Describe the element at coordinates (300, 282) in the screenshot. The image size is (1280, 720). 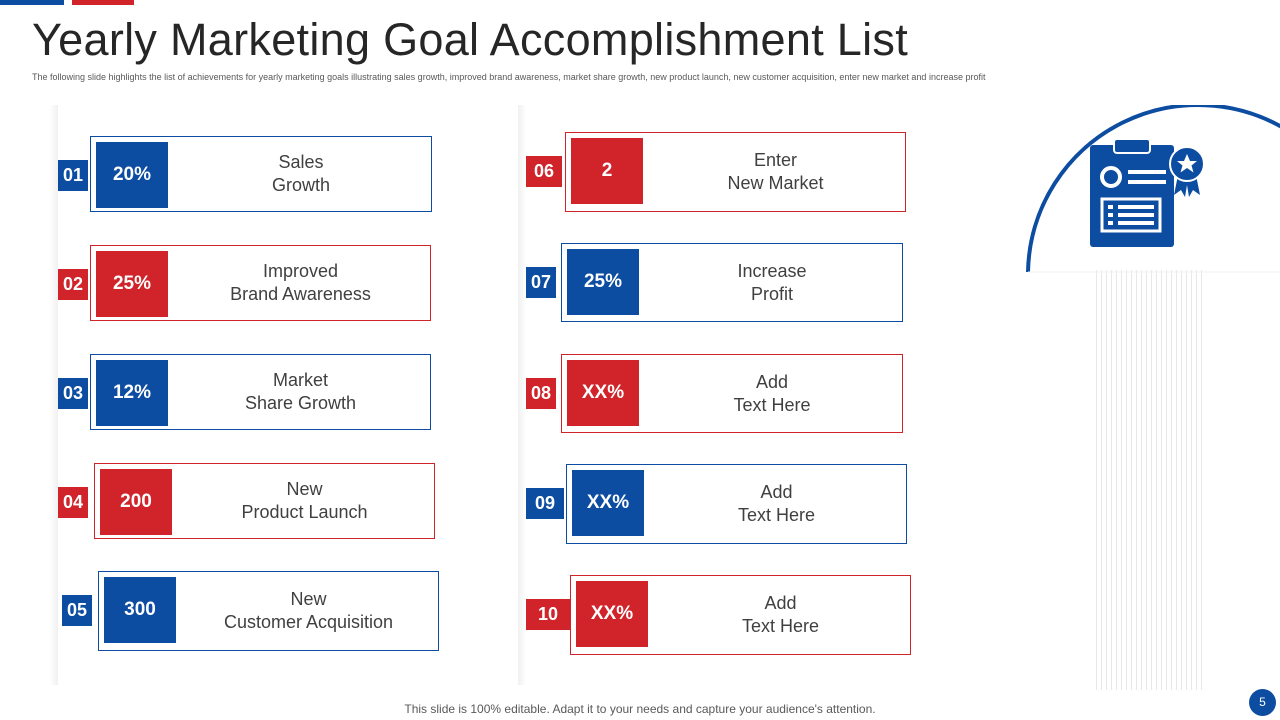
I see `goal-label: Improved Brand Awareness` at that location.